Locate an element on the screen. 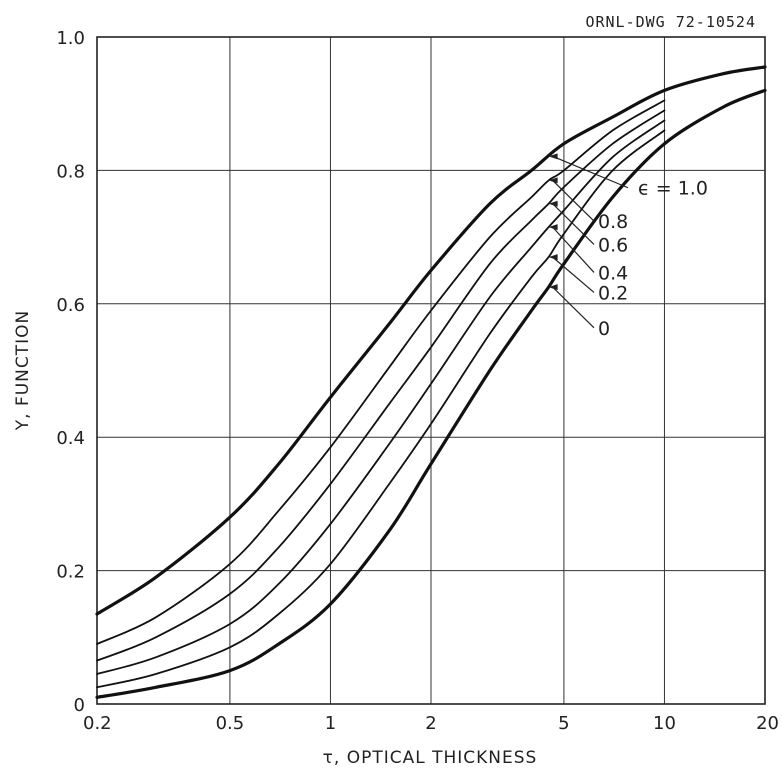 The image size is (782, 771). y-tick-label: 0.4 is located at coordinates (70, 438).